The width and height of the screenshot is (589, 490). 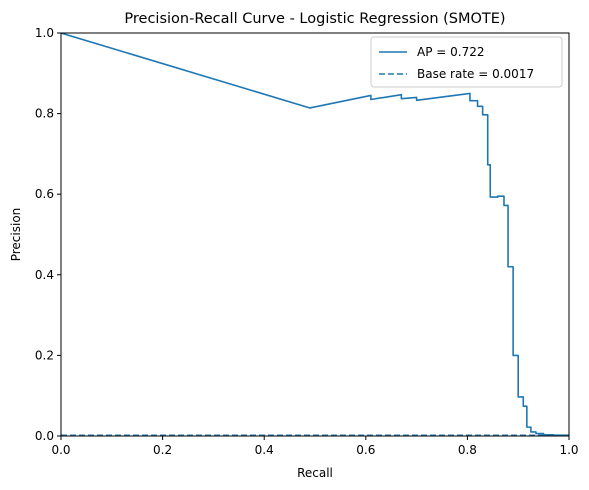 What do you see at coordinates (475, 74) in the screenshot?
I see `legend-entry-1: Base rate = 0.0017` at bounding box center [475, 74].